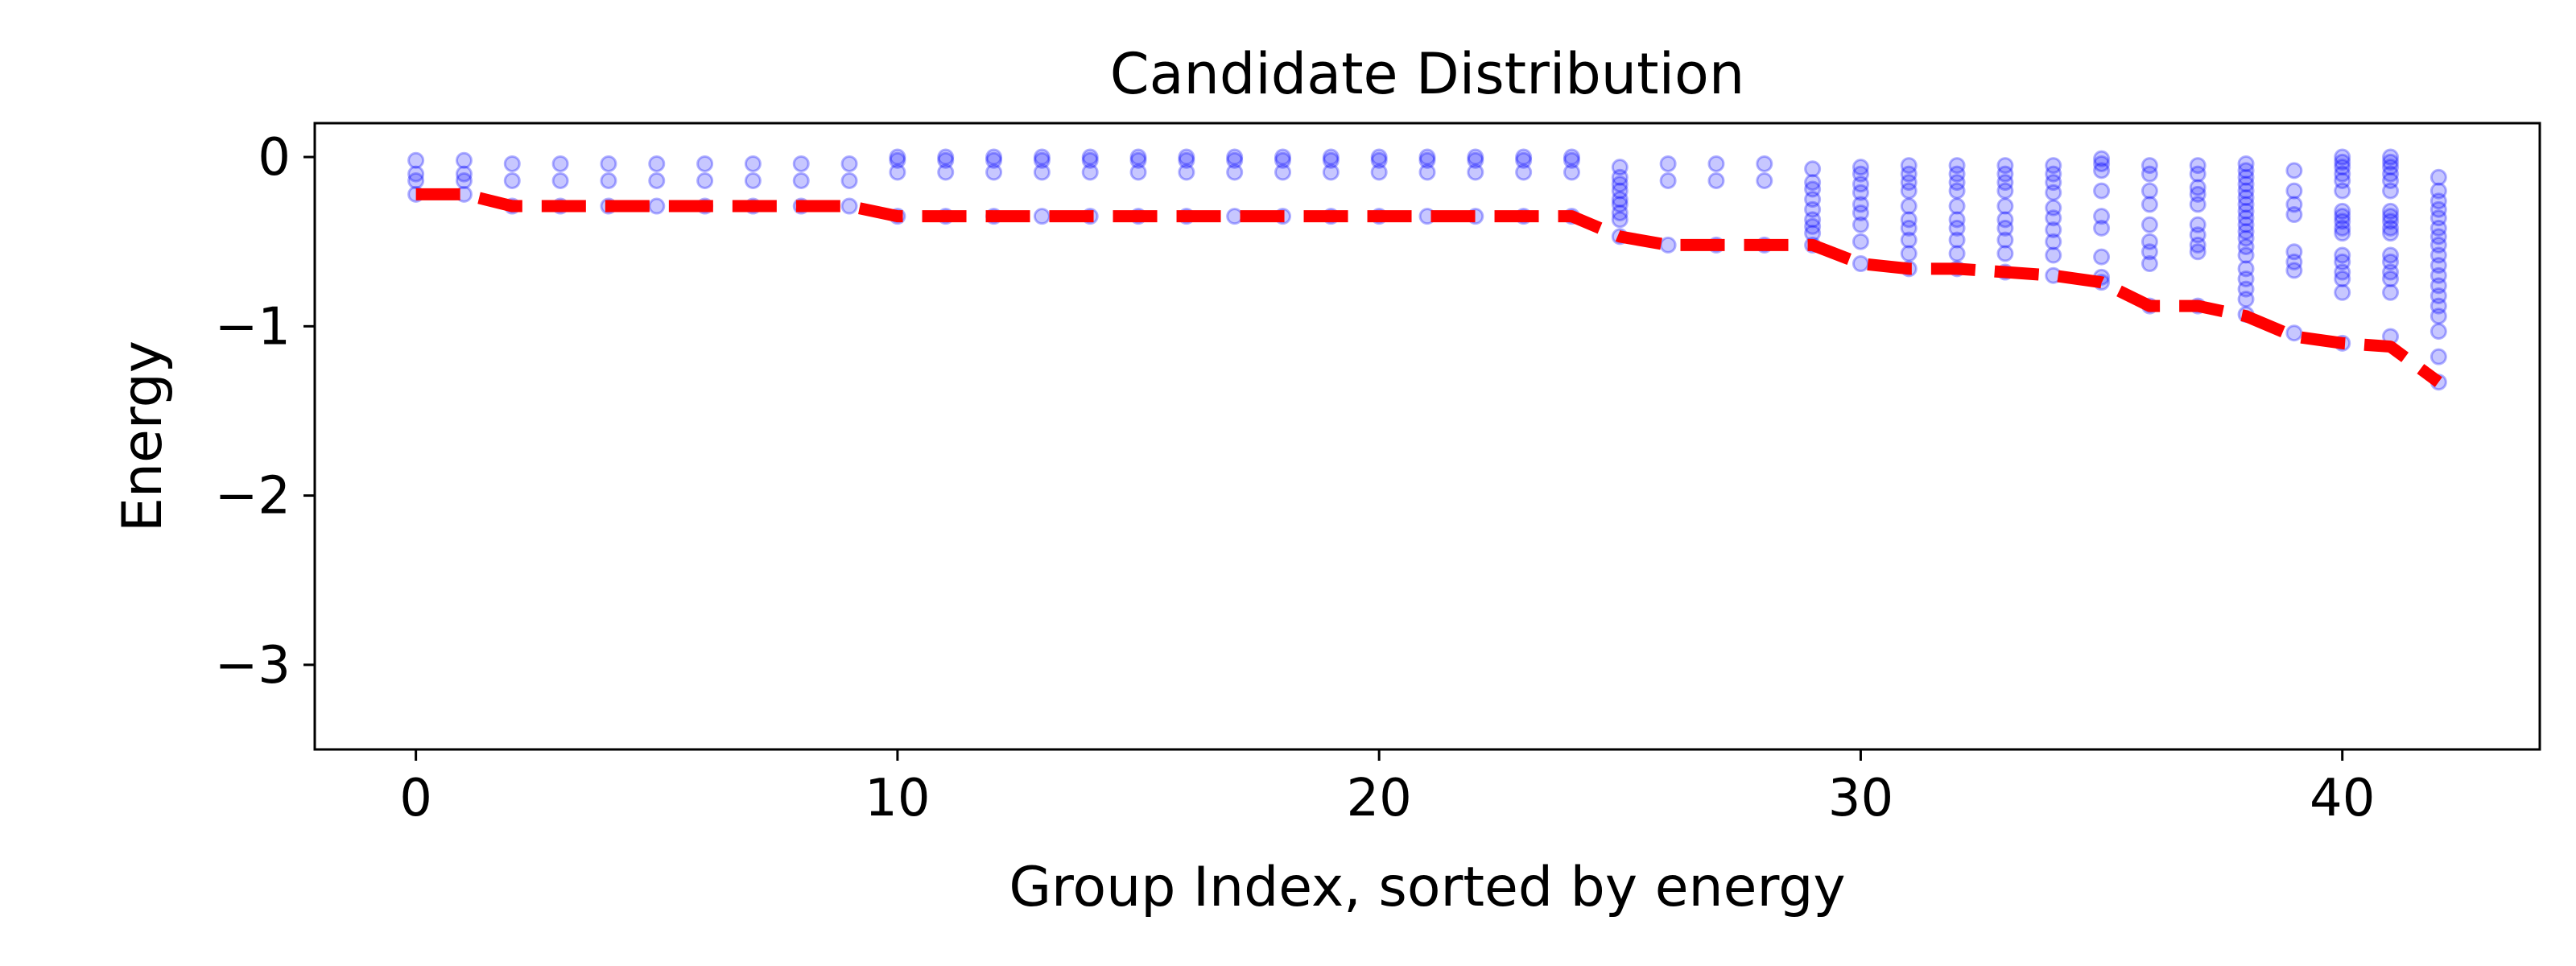  I want to click on x-tick-label: 30, so click(1860, 798).